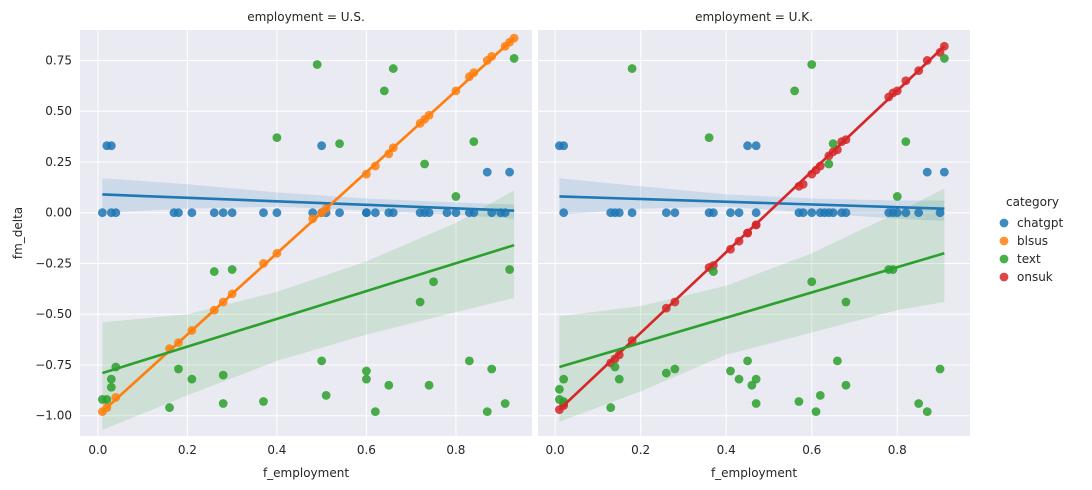  Describe the element at coordinates (927, 60) in the screenshot. I see `point-onsuk` at that location.